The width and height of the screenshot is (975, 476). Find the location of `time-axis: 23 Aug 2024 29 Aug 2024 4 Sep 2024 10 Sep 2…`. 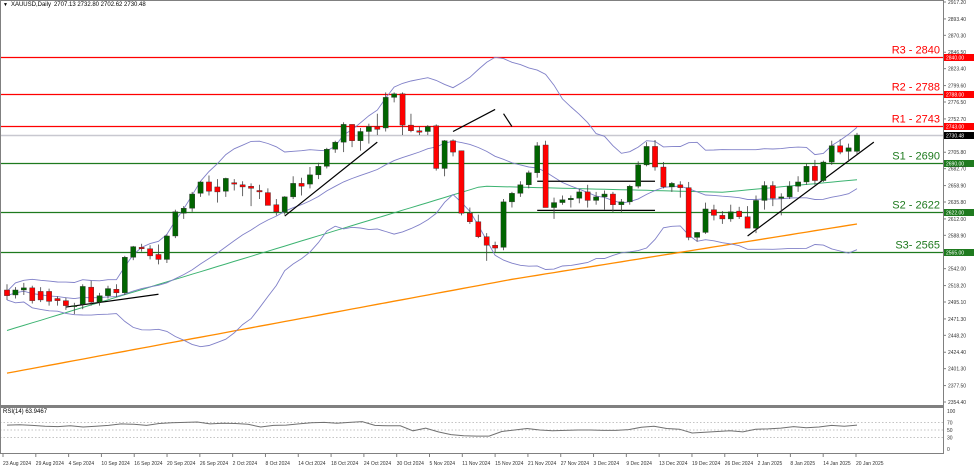

time-axis: 23 Aug 2024 29 Aug 2024 4 Sep 2024 10 Sep 2… is located at coordinates (443, 460).